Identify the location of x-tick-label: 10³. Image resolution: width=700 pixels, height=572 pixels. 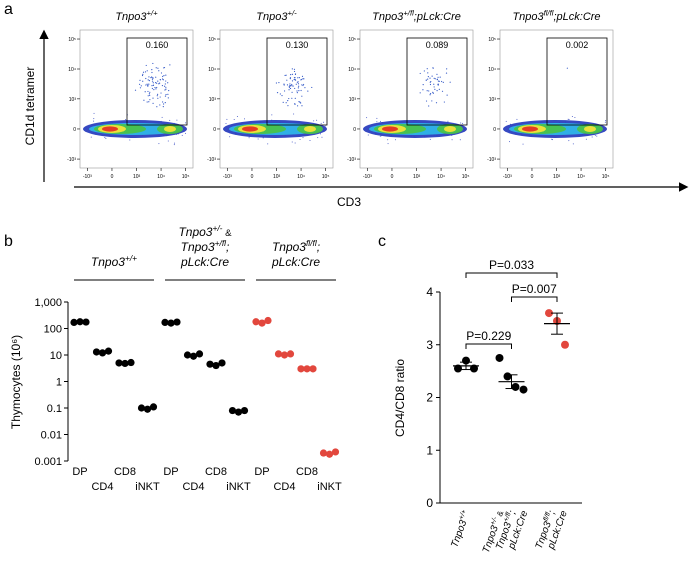
(557, 177).